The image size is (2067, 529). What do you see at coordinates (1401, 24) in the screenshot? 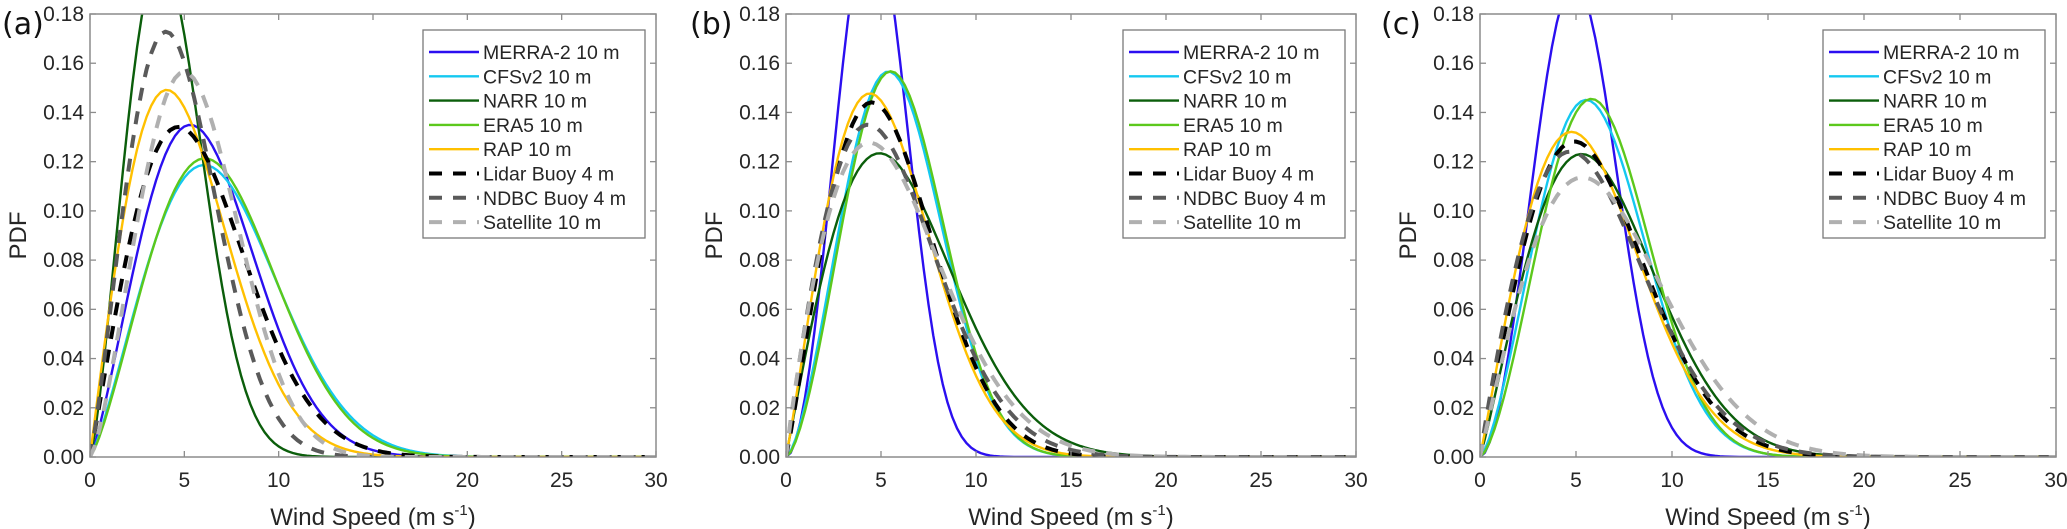
I see `panel-label: (c)` at bounding box center [1401, 24].